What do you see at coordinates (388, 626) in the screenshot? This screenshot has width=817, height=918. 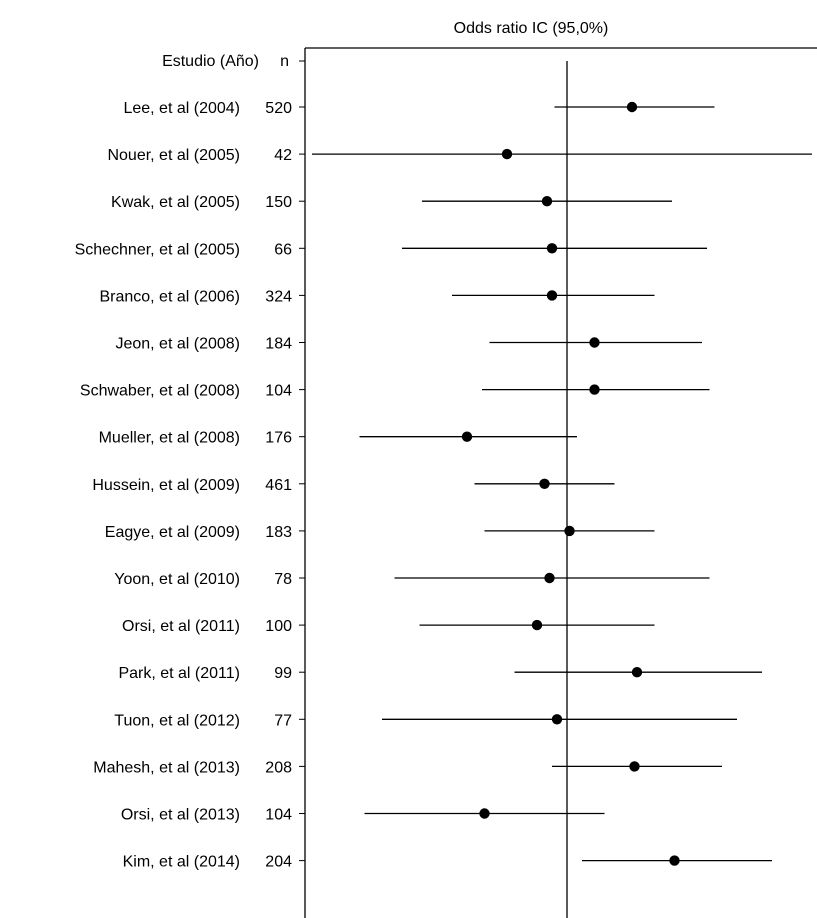 I see `study-row: Orsi, et al (2011) 100` at bounding box center [388, 626].